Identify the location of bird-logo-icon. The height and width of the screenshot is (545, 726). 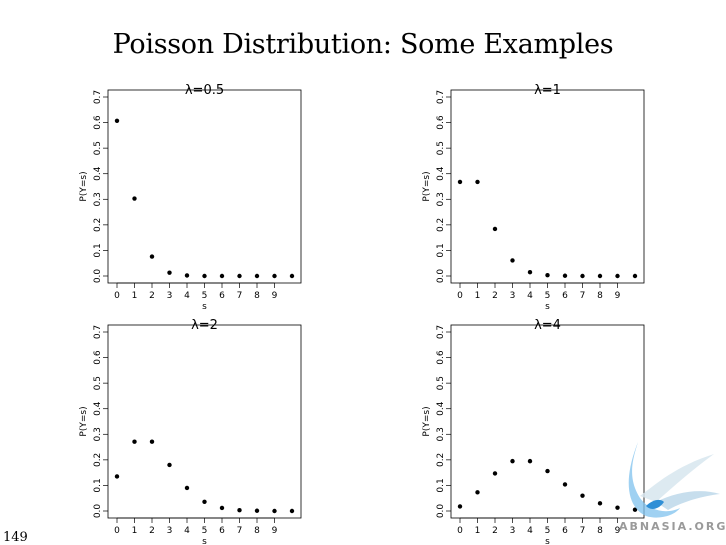
(674, 480).